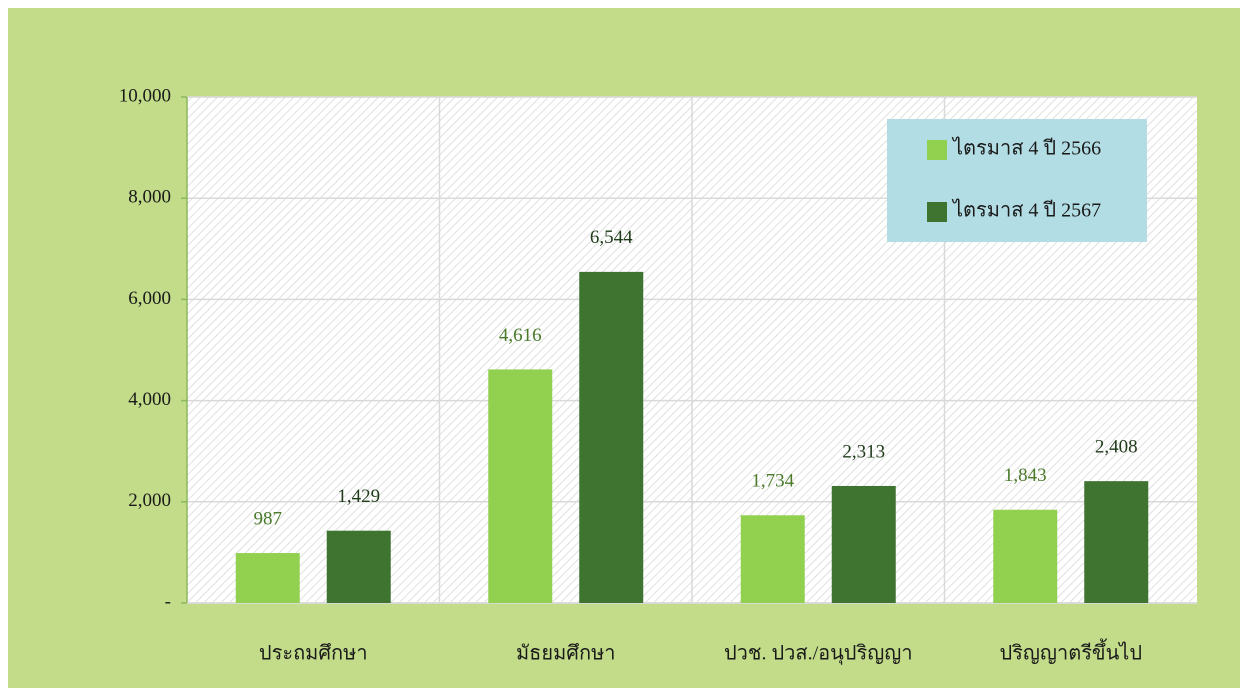  What do you see at coordinates (1026, 210) in the screenshot?
I see `legend-label: ไตรมาส 4 ปี 2567` at bounding box center [1026, 210].